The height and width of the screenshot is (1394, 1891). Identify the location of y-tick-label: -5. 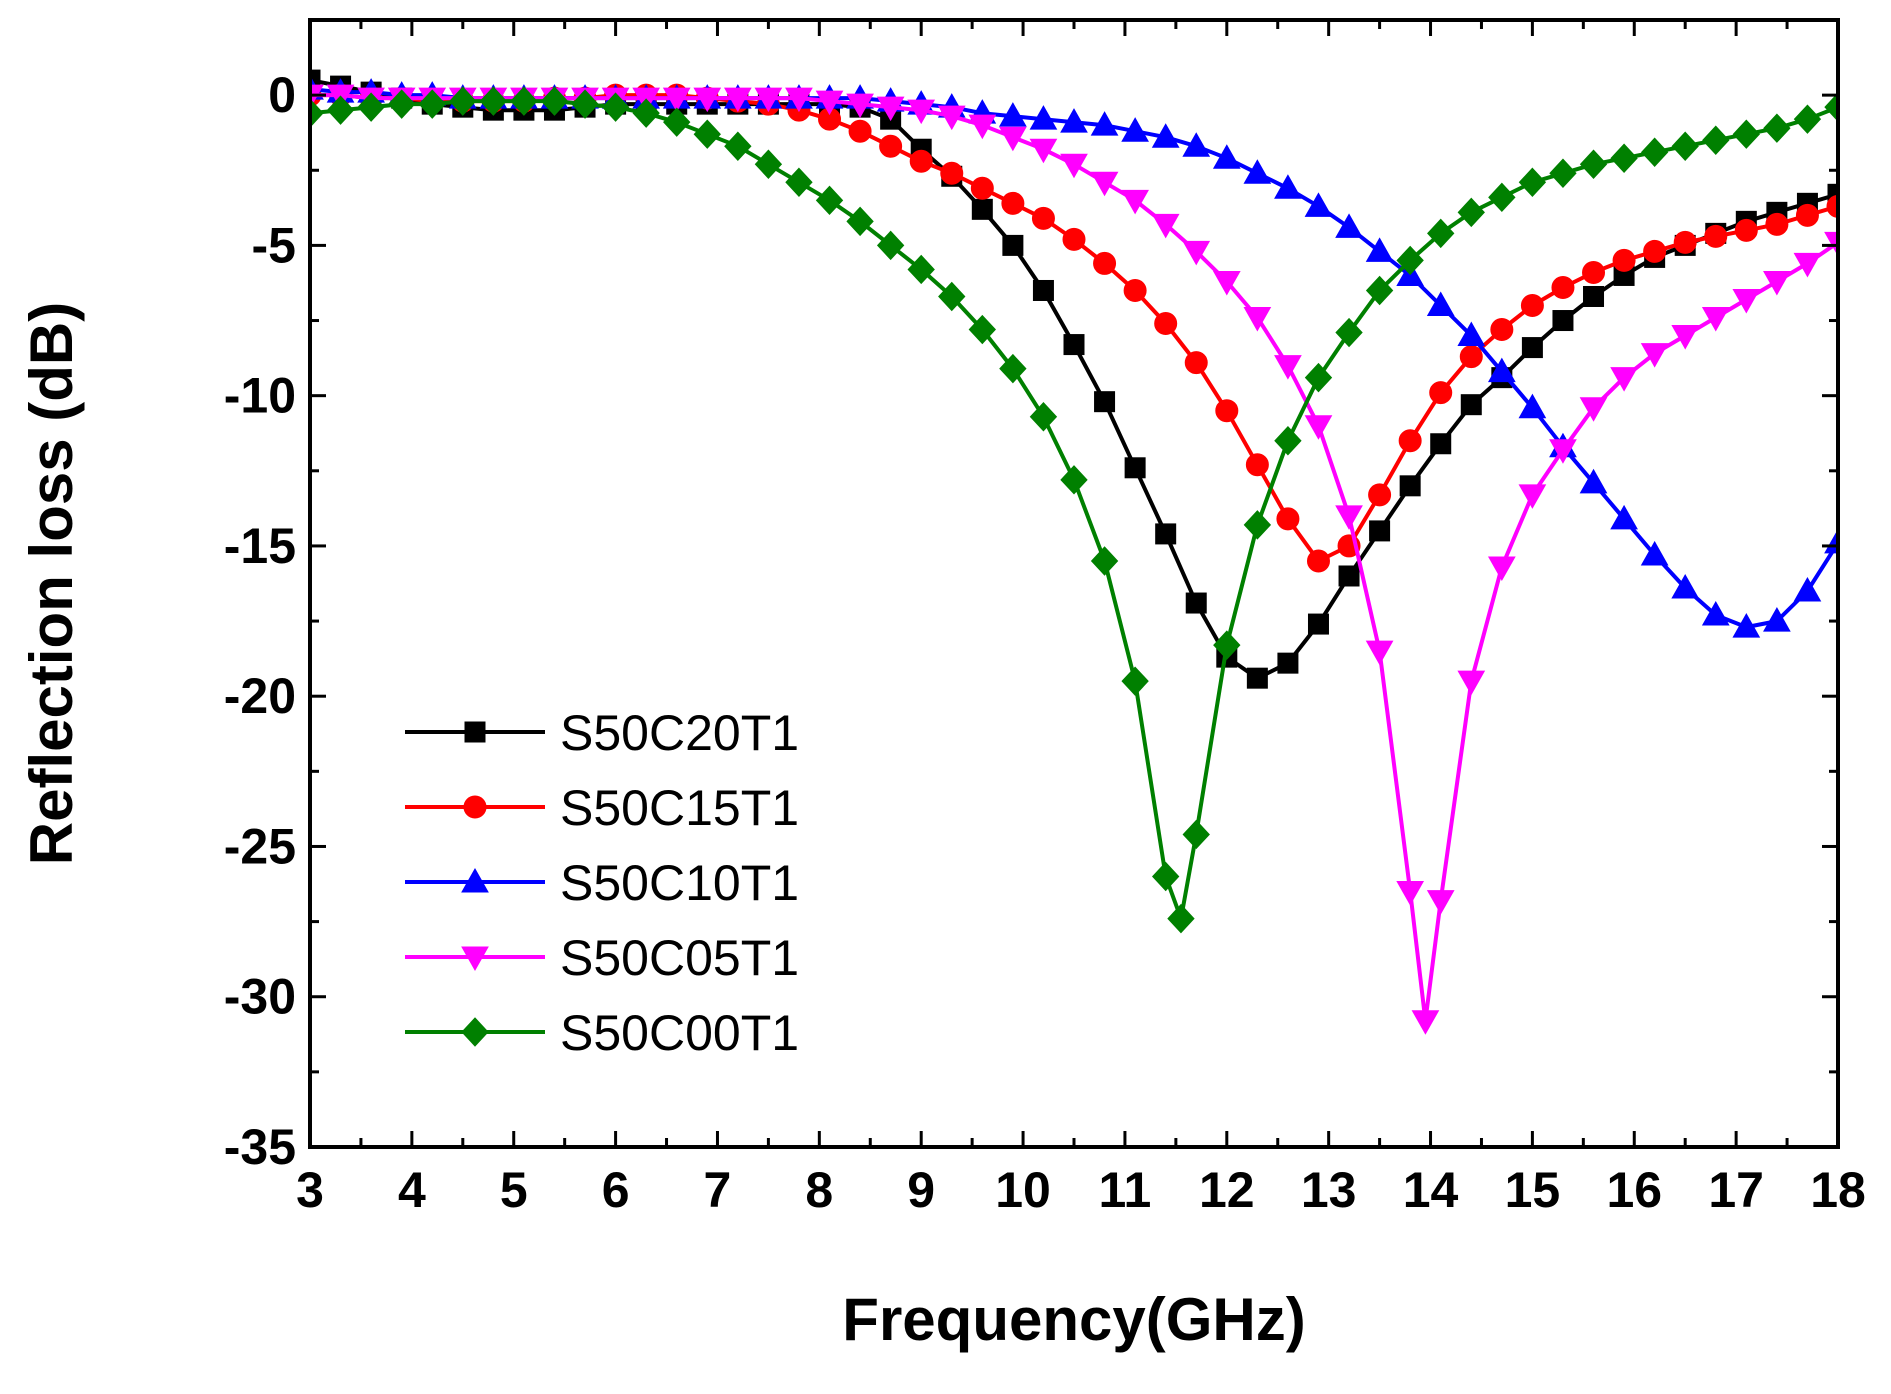
(274, 245).